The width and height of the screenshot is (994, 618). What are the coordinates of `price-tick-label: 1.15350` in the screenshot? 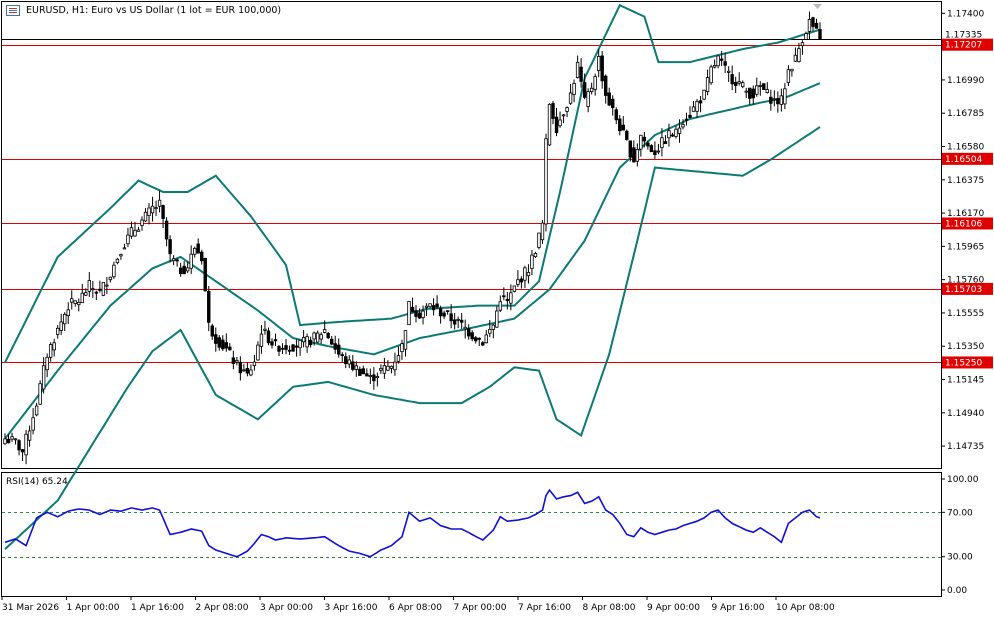 It's located at (965, 347).